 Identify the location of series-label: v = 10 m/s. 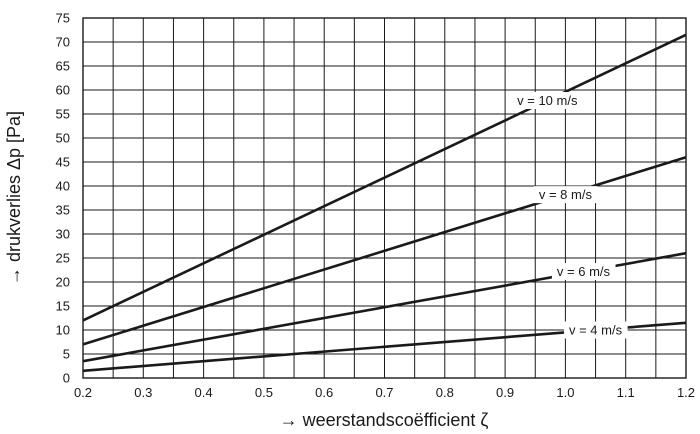
(547, 100).